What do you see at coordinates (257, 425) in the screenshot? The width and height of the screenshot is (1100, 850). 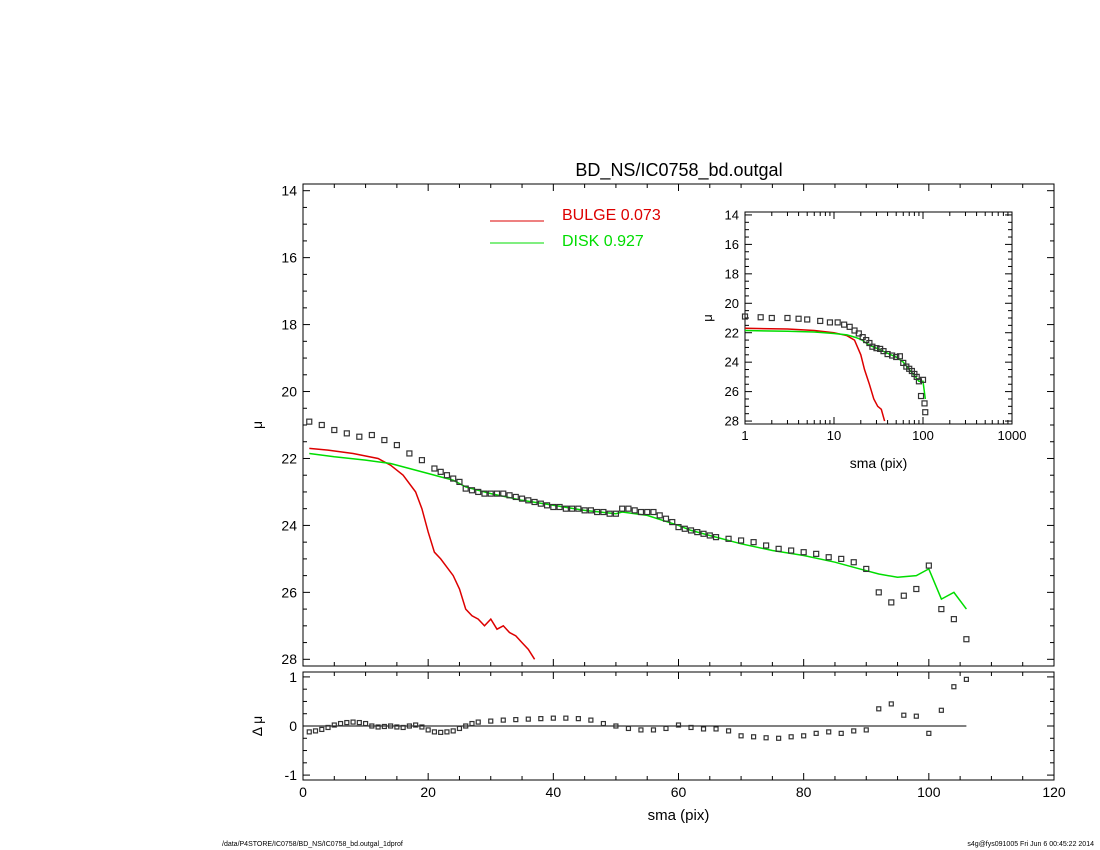 I see `main-y-axis-label: μ` at bounding box center [257, 425].